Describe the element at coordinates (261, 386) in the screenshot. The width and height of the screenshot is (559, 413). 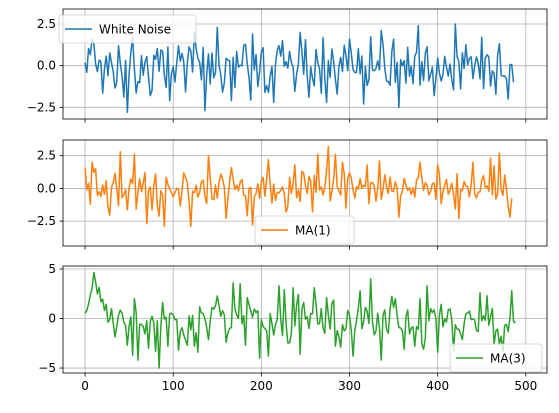
I see `x-tick-label: 200` at that location.